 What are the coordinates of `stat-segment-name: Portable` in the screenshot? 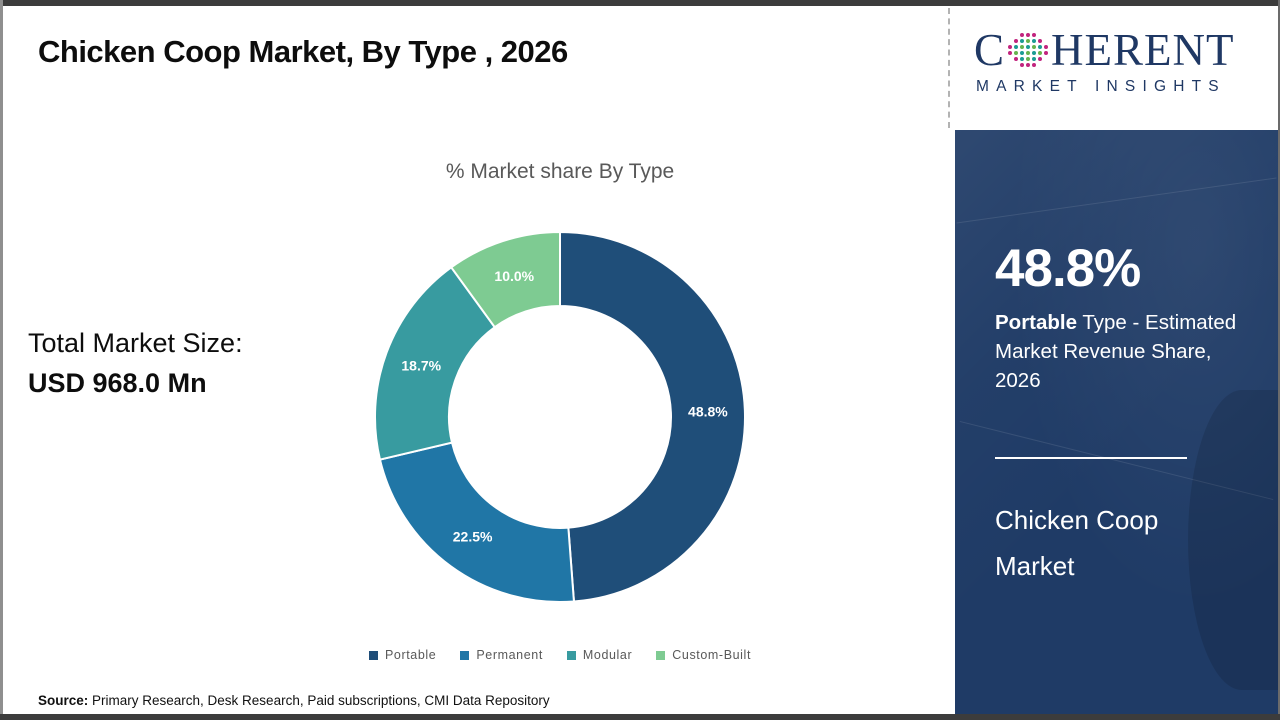 It's located at (1036, 322).